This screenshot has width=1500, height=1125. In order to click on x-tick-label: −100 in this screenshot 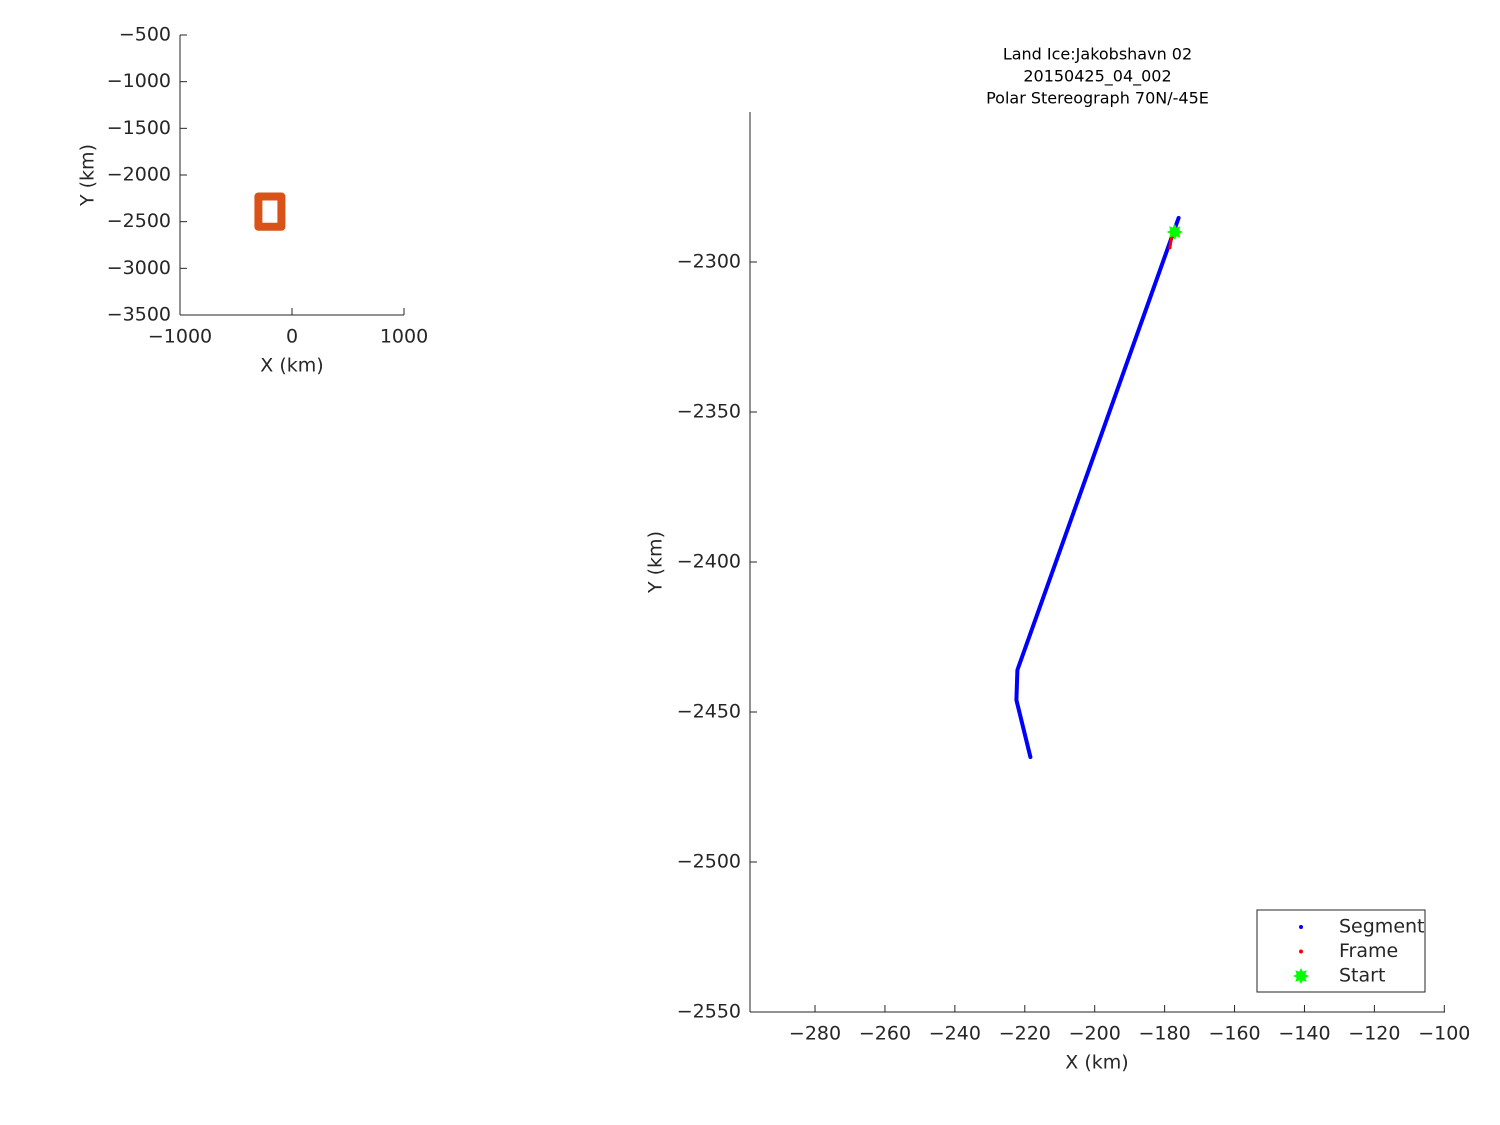, I will do `click(1444, 1034)`.